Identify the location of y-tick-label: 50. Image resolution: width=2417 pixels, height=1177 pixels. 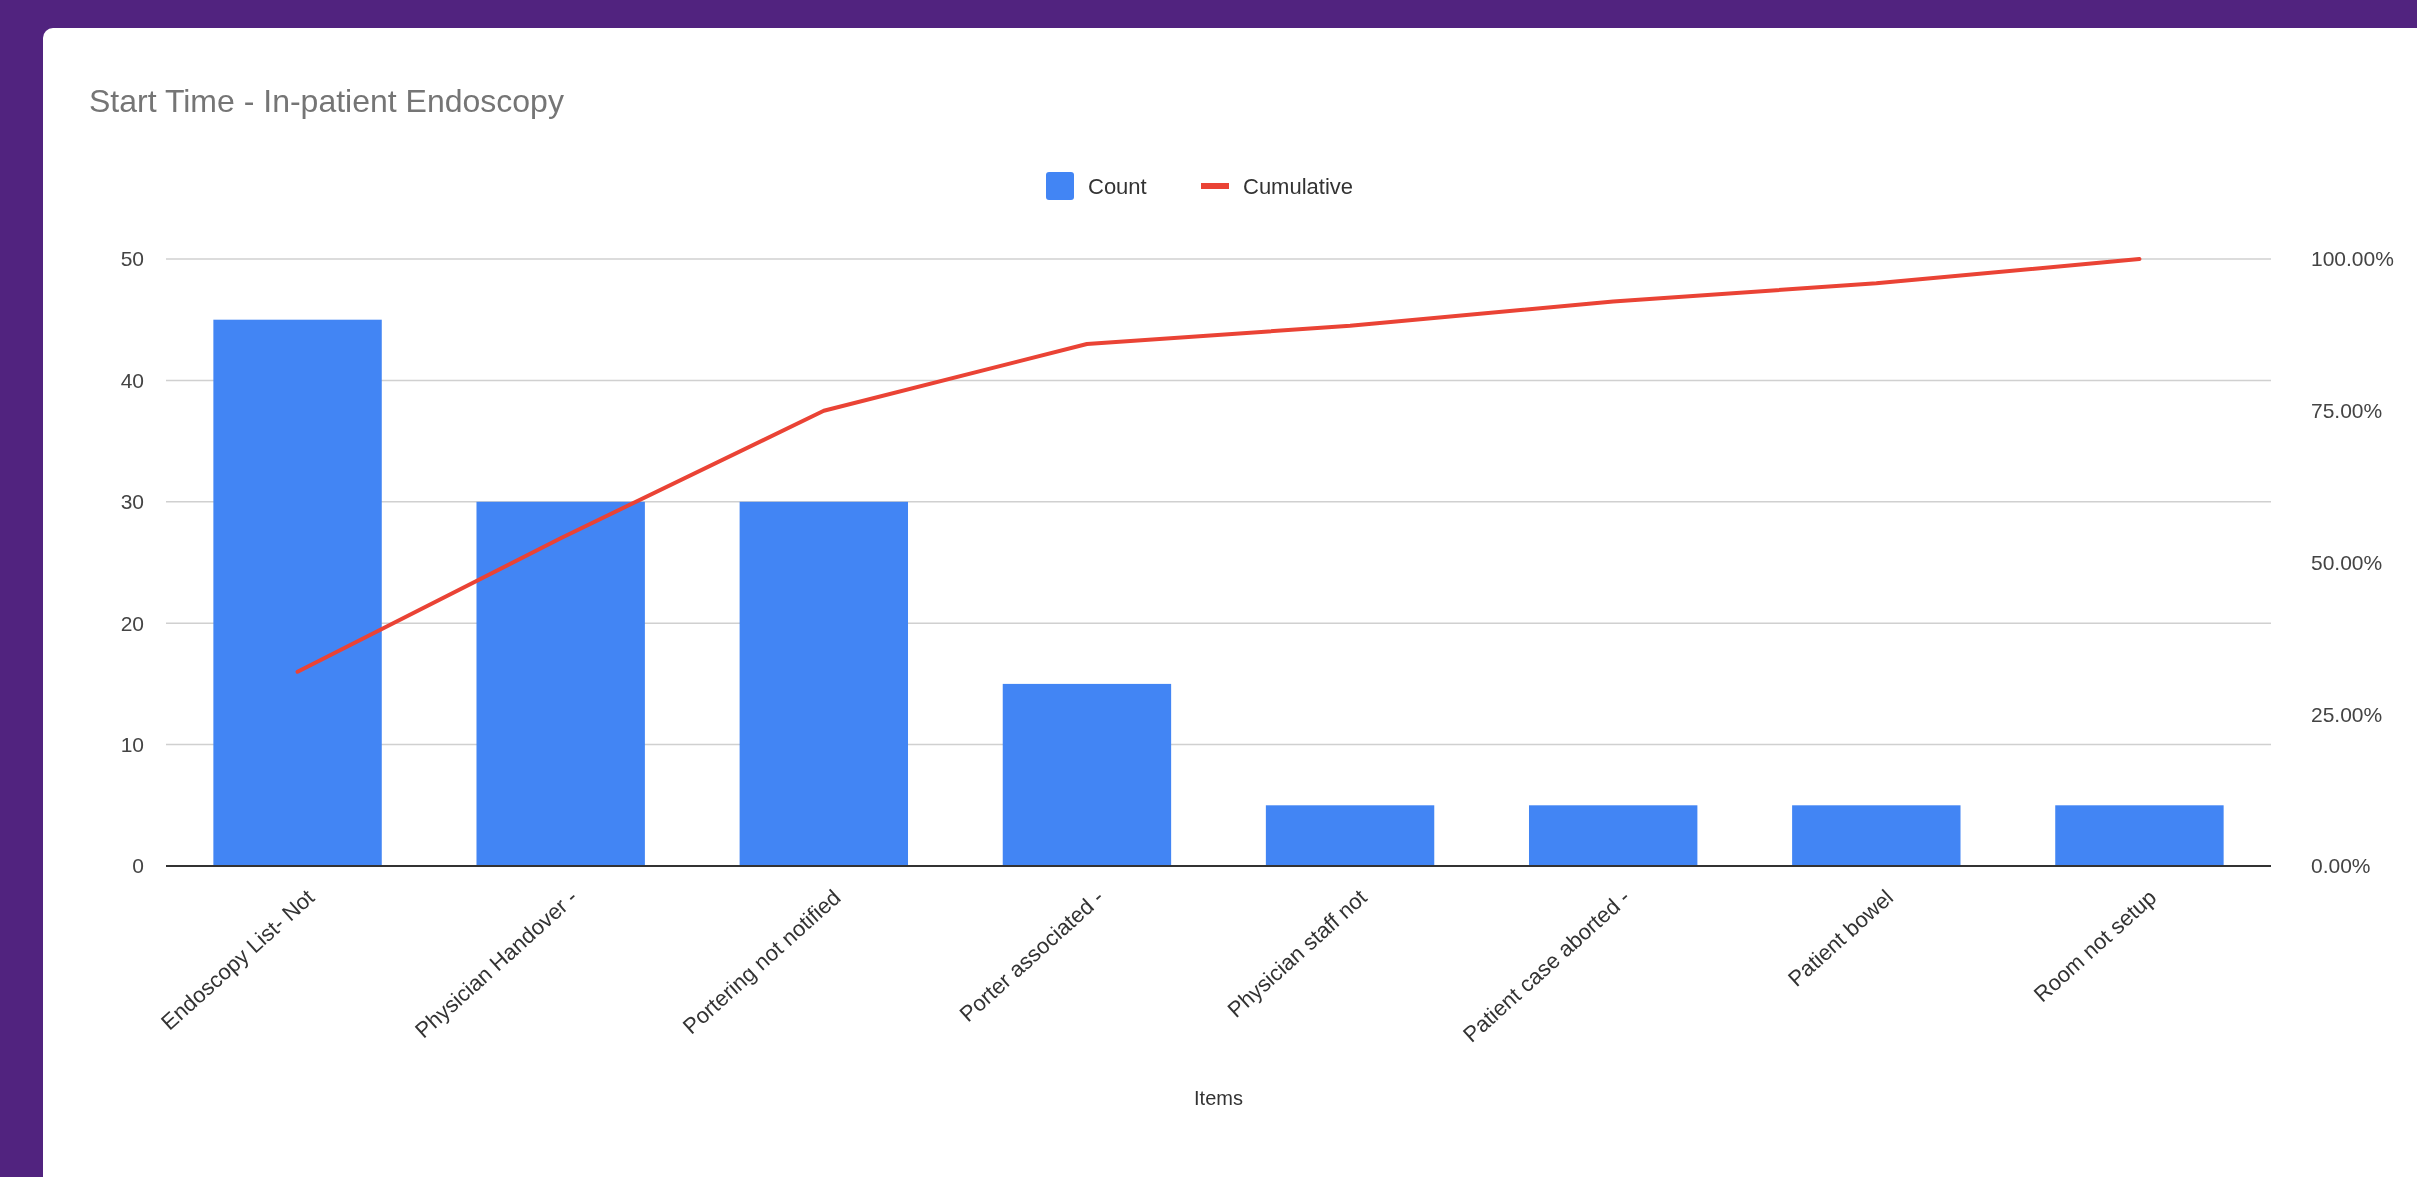
(132, 259).